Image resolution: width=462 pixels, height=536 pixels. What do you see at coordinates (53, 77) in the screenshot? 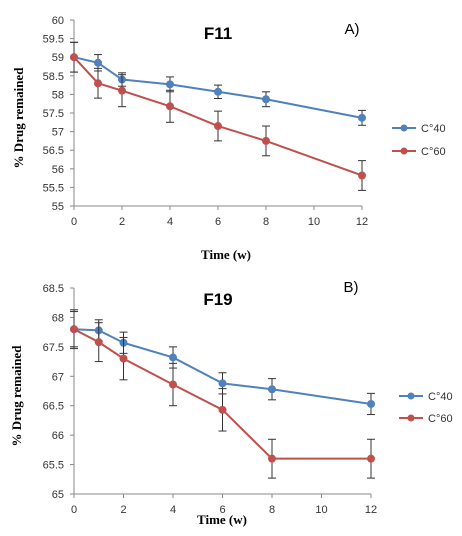
I see `y-tick-label: 58.5` at bounding box center [53, 77].